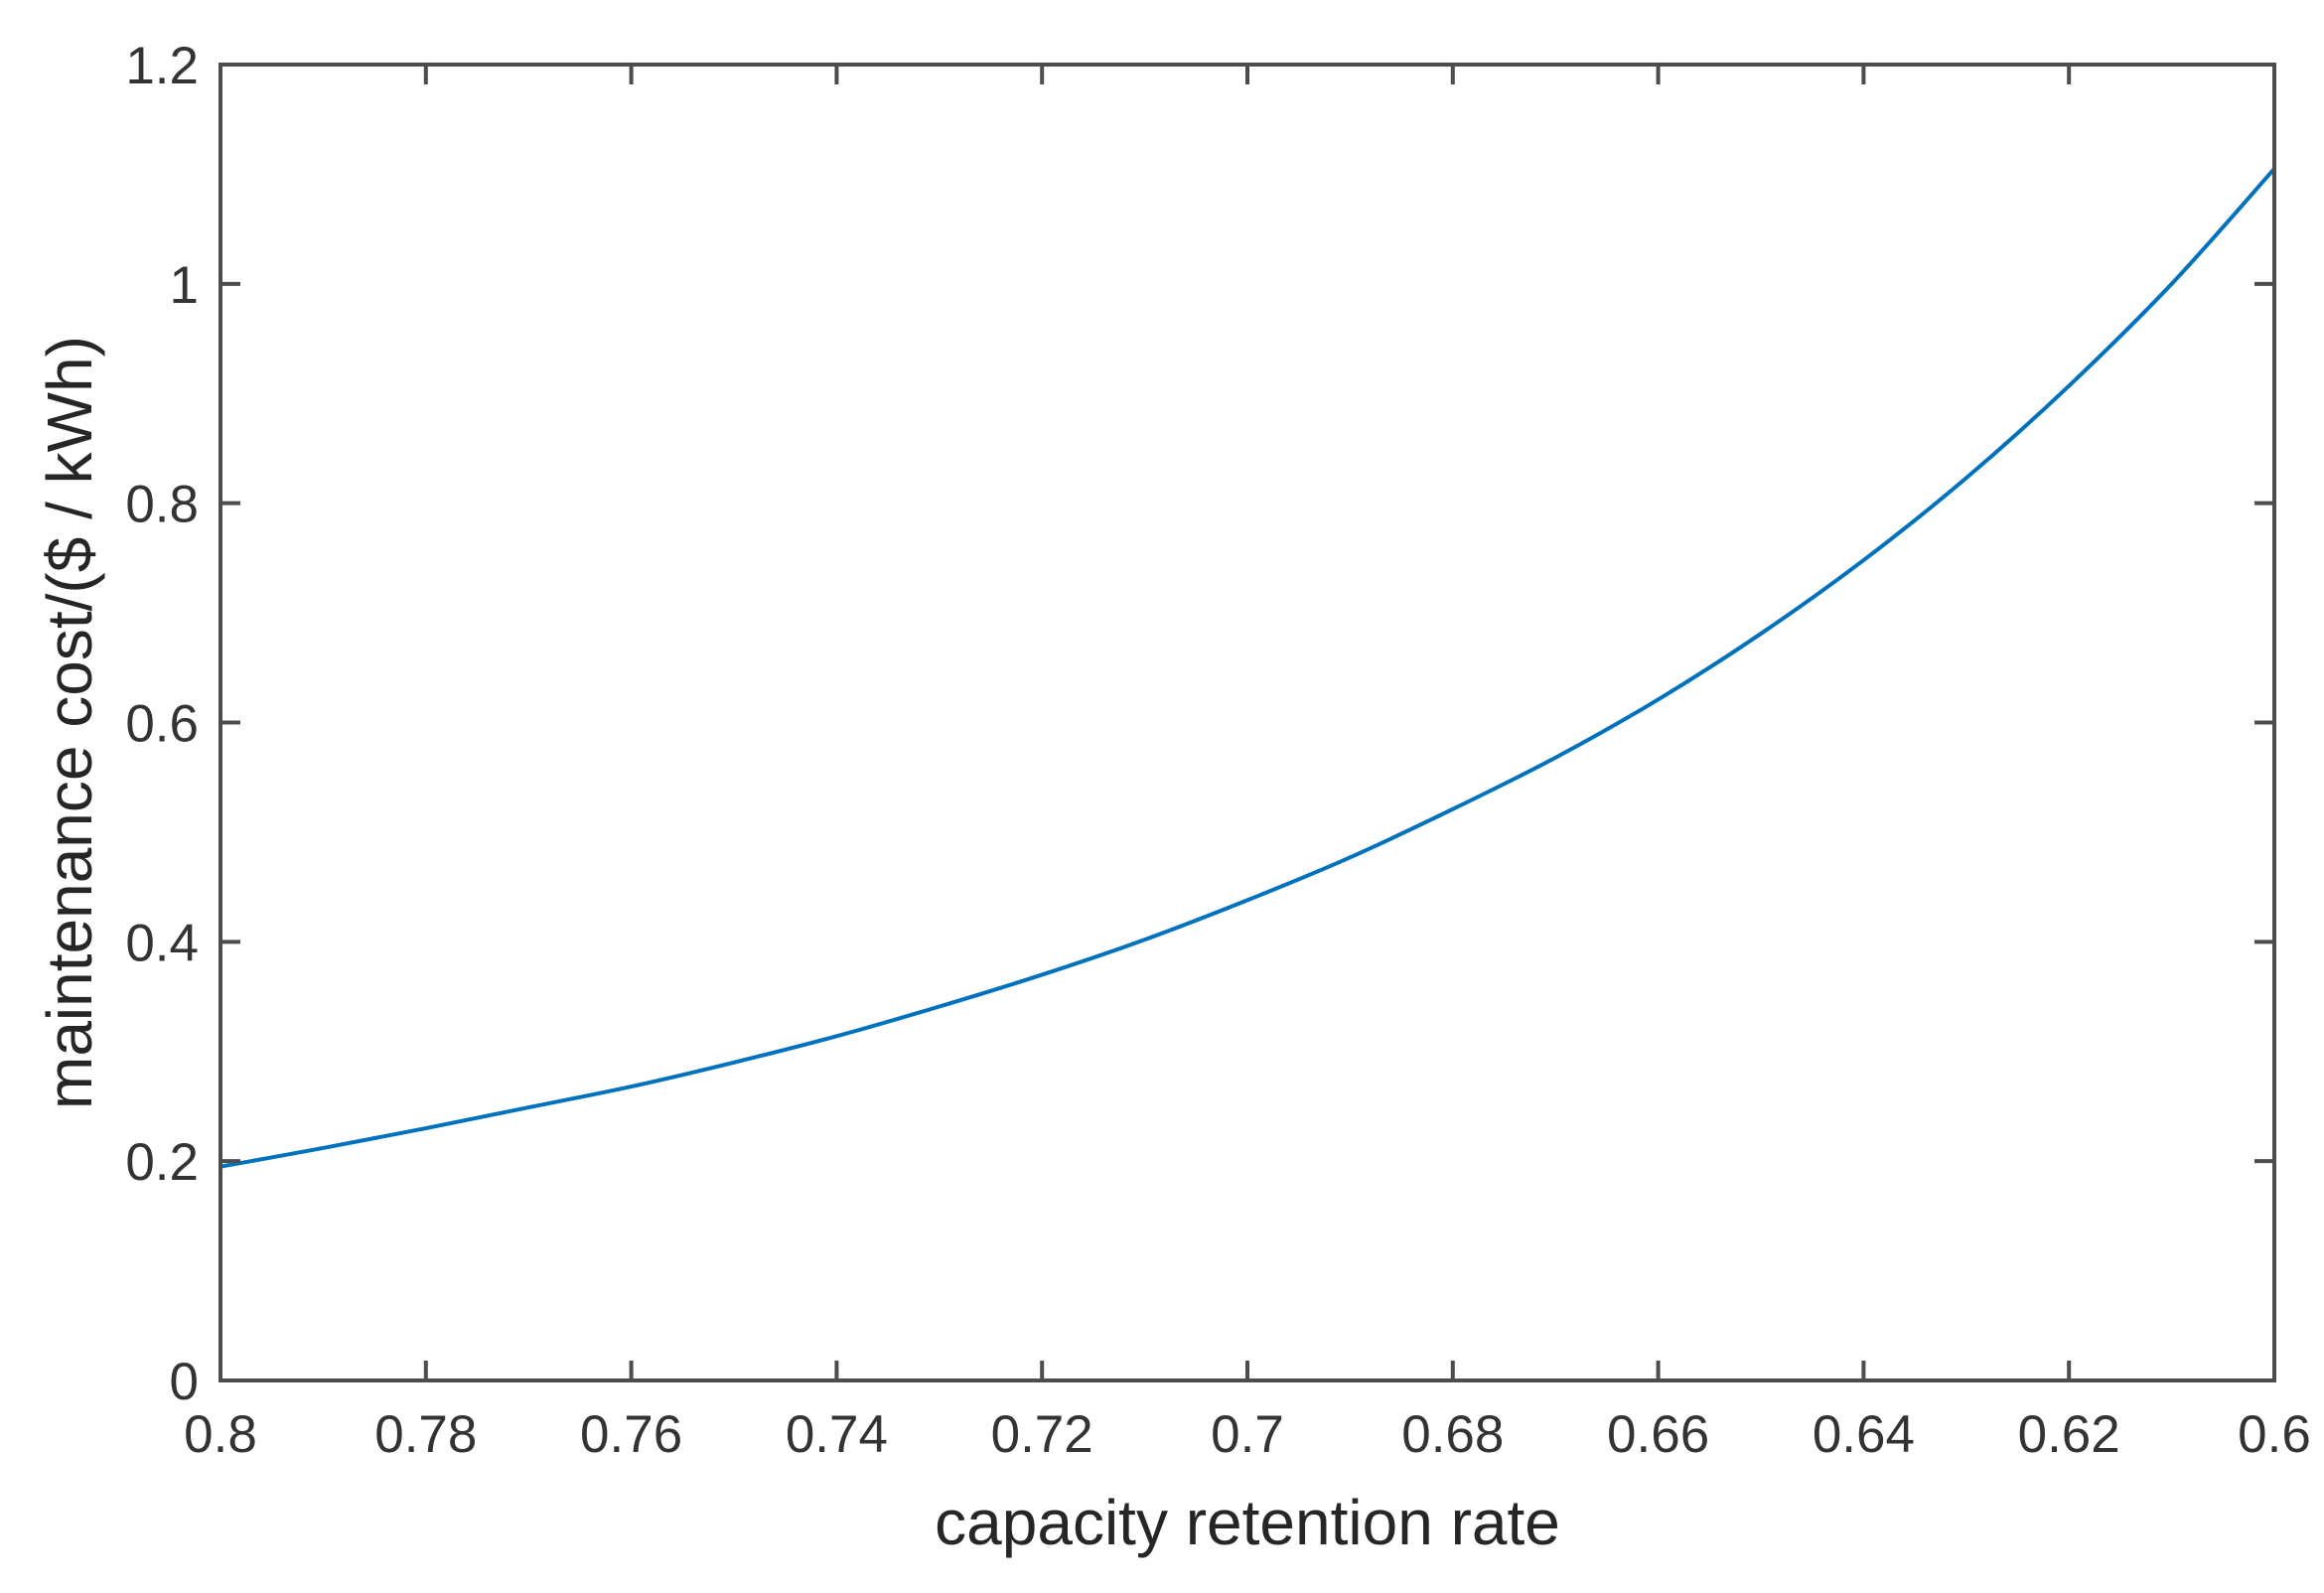 This screenshot has width=2324, height=1593. What do you see at coordinates (220, 1434) in the screenshot?
I see `x-tick-label: 0.8` at bounding box center [220, 1434].